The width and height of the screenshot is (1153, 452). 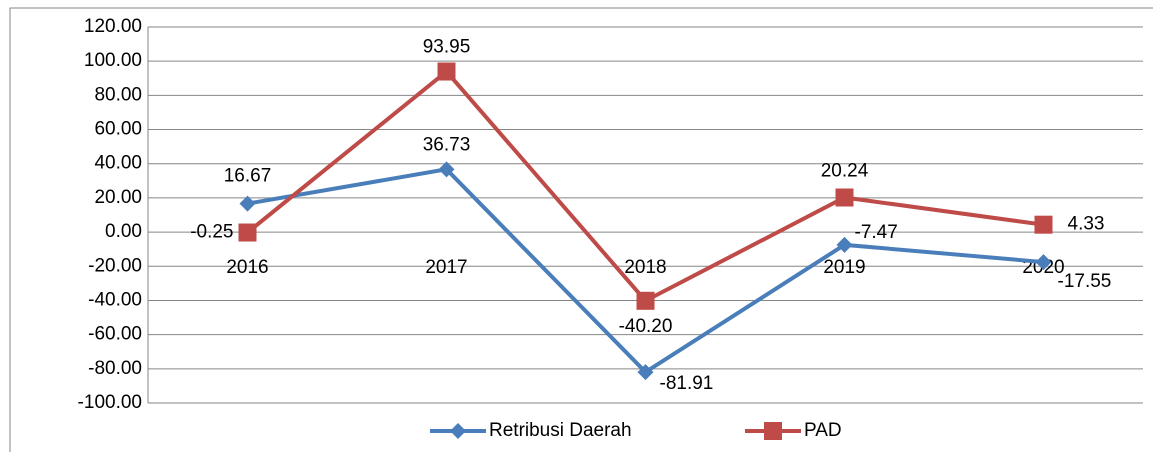 What do you see at coordinates (845, 171) in the screenshot?
I see `data-label: 20.24` at bounding box center [845, 171].